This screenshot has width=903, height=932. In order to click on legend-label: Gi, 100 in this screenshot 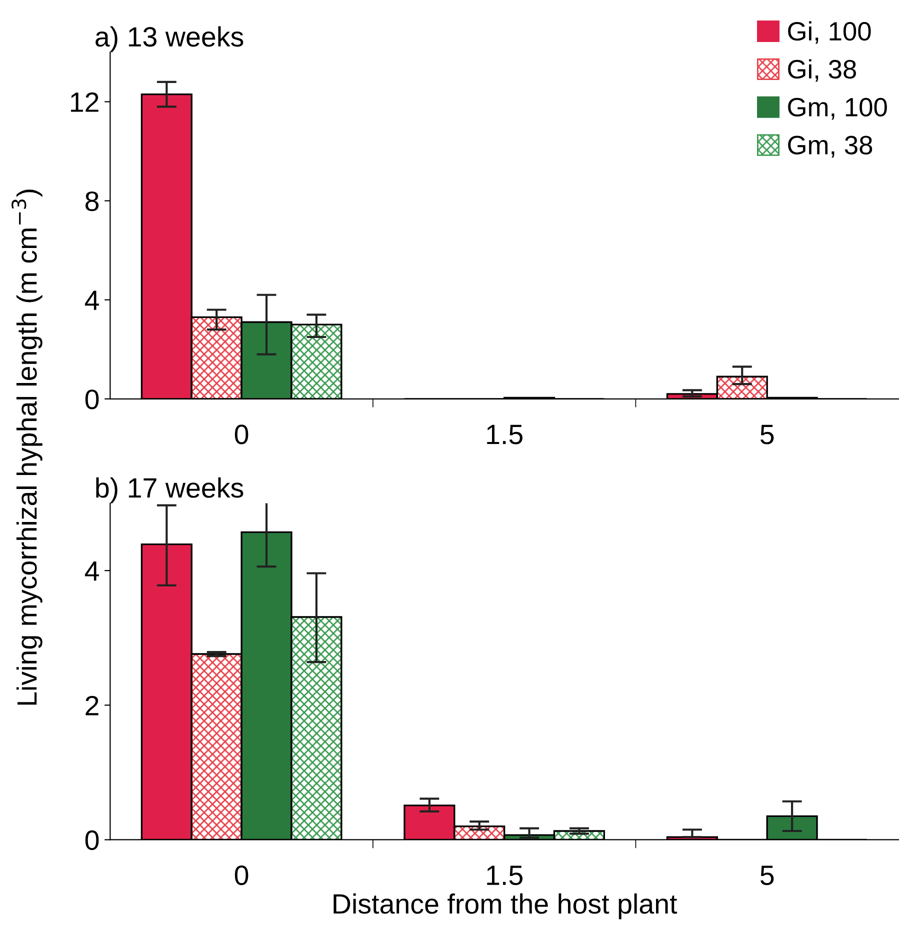, I will do `click(829, 32)`.